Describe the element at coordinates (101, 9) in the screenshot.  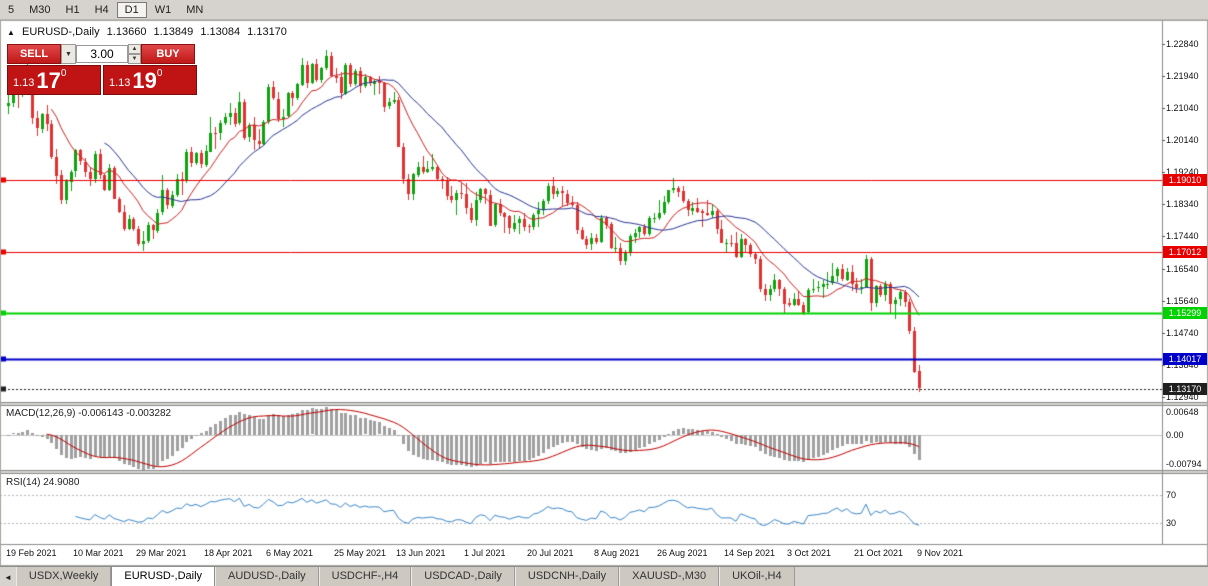
I see `timeframe-button-h4: H4` at that location.